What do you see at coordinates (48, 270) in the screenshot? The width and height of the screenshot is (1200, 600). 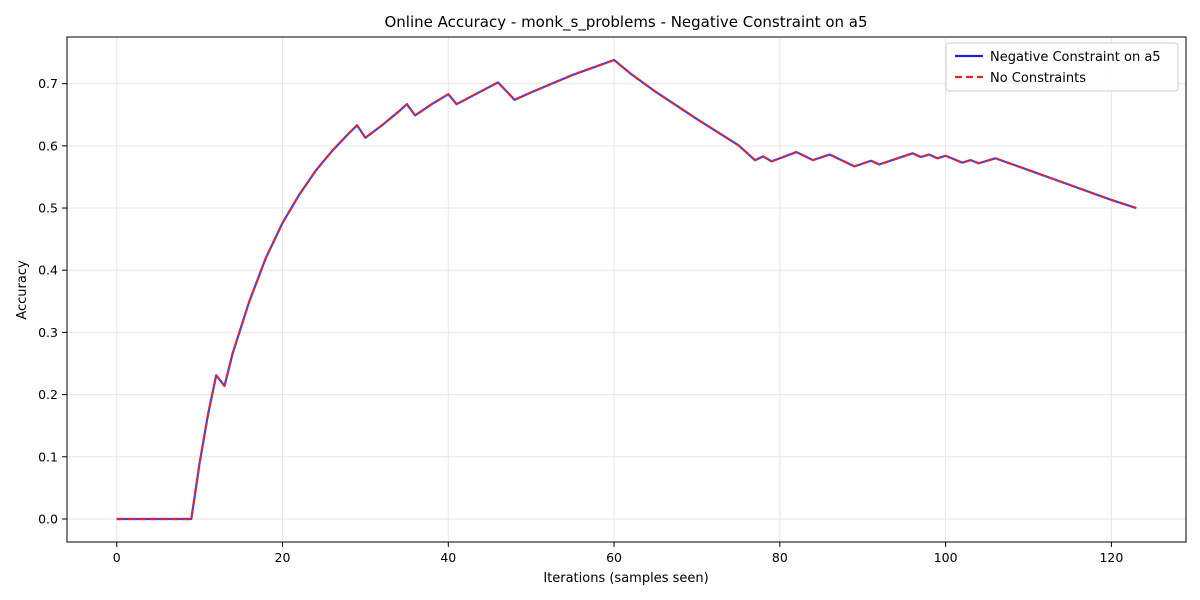 I see `y-tick-label: 0.4` at bounding box center [48, 270].